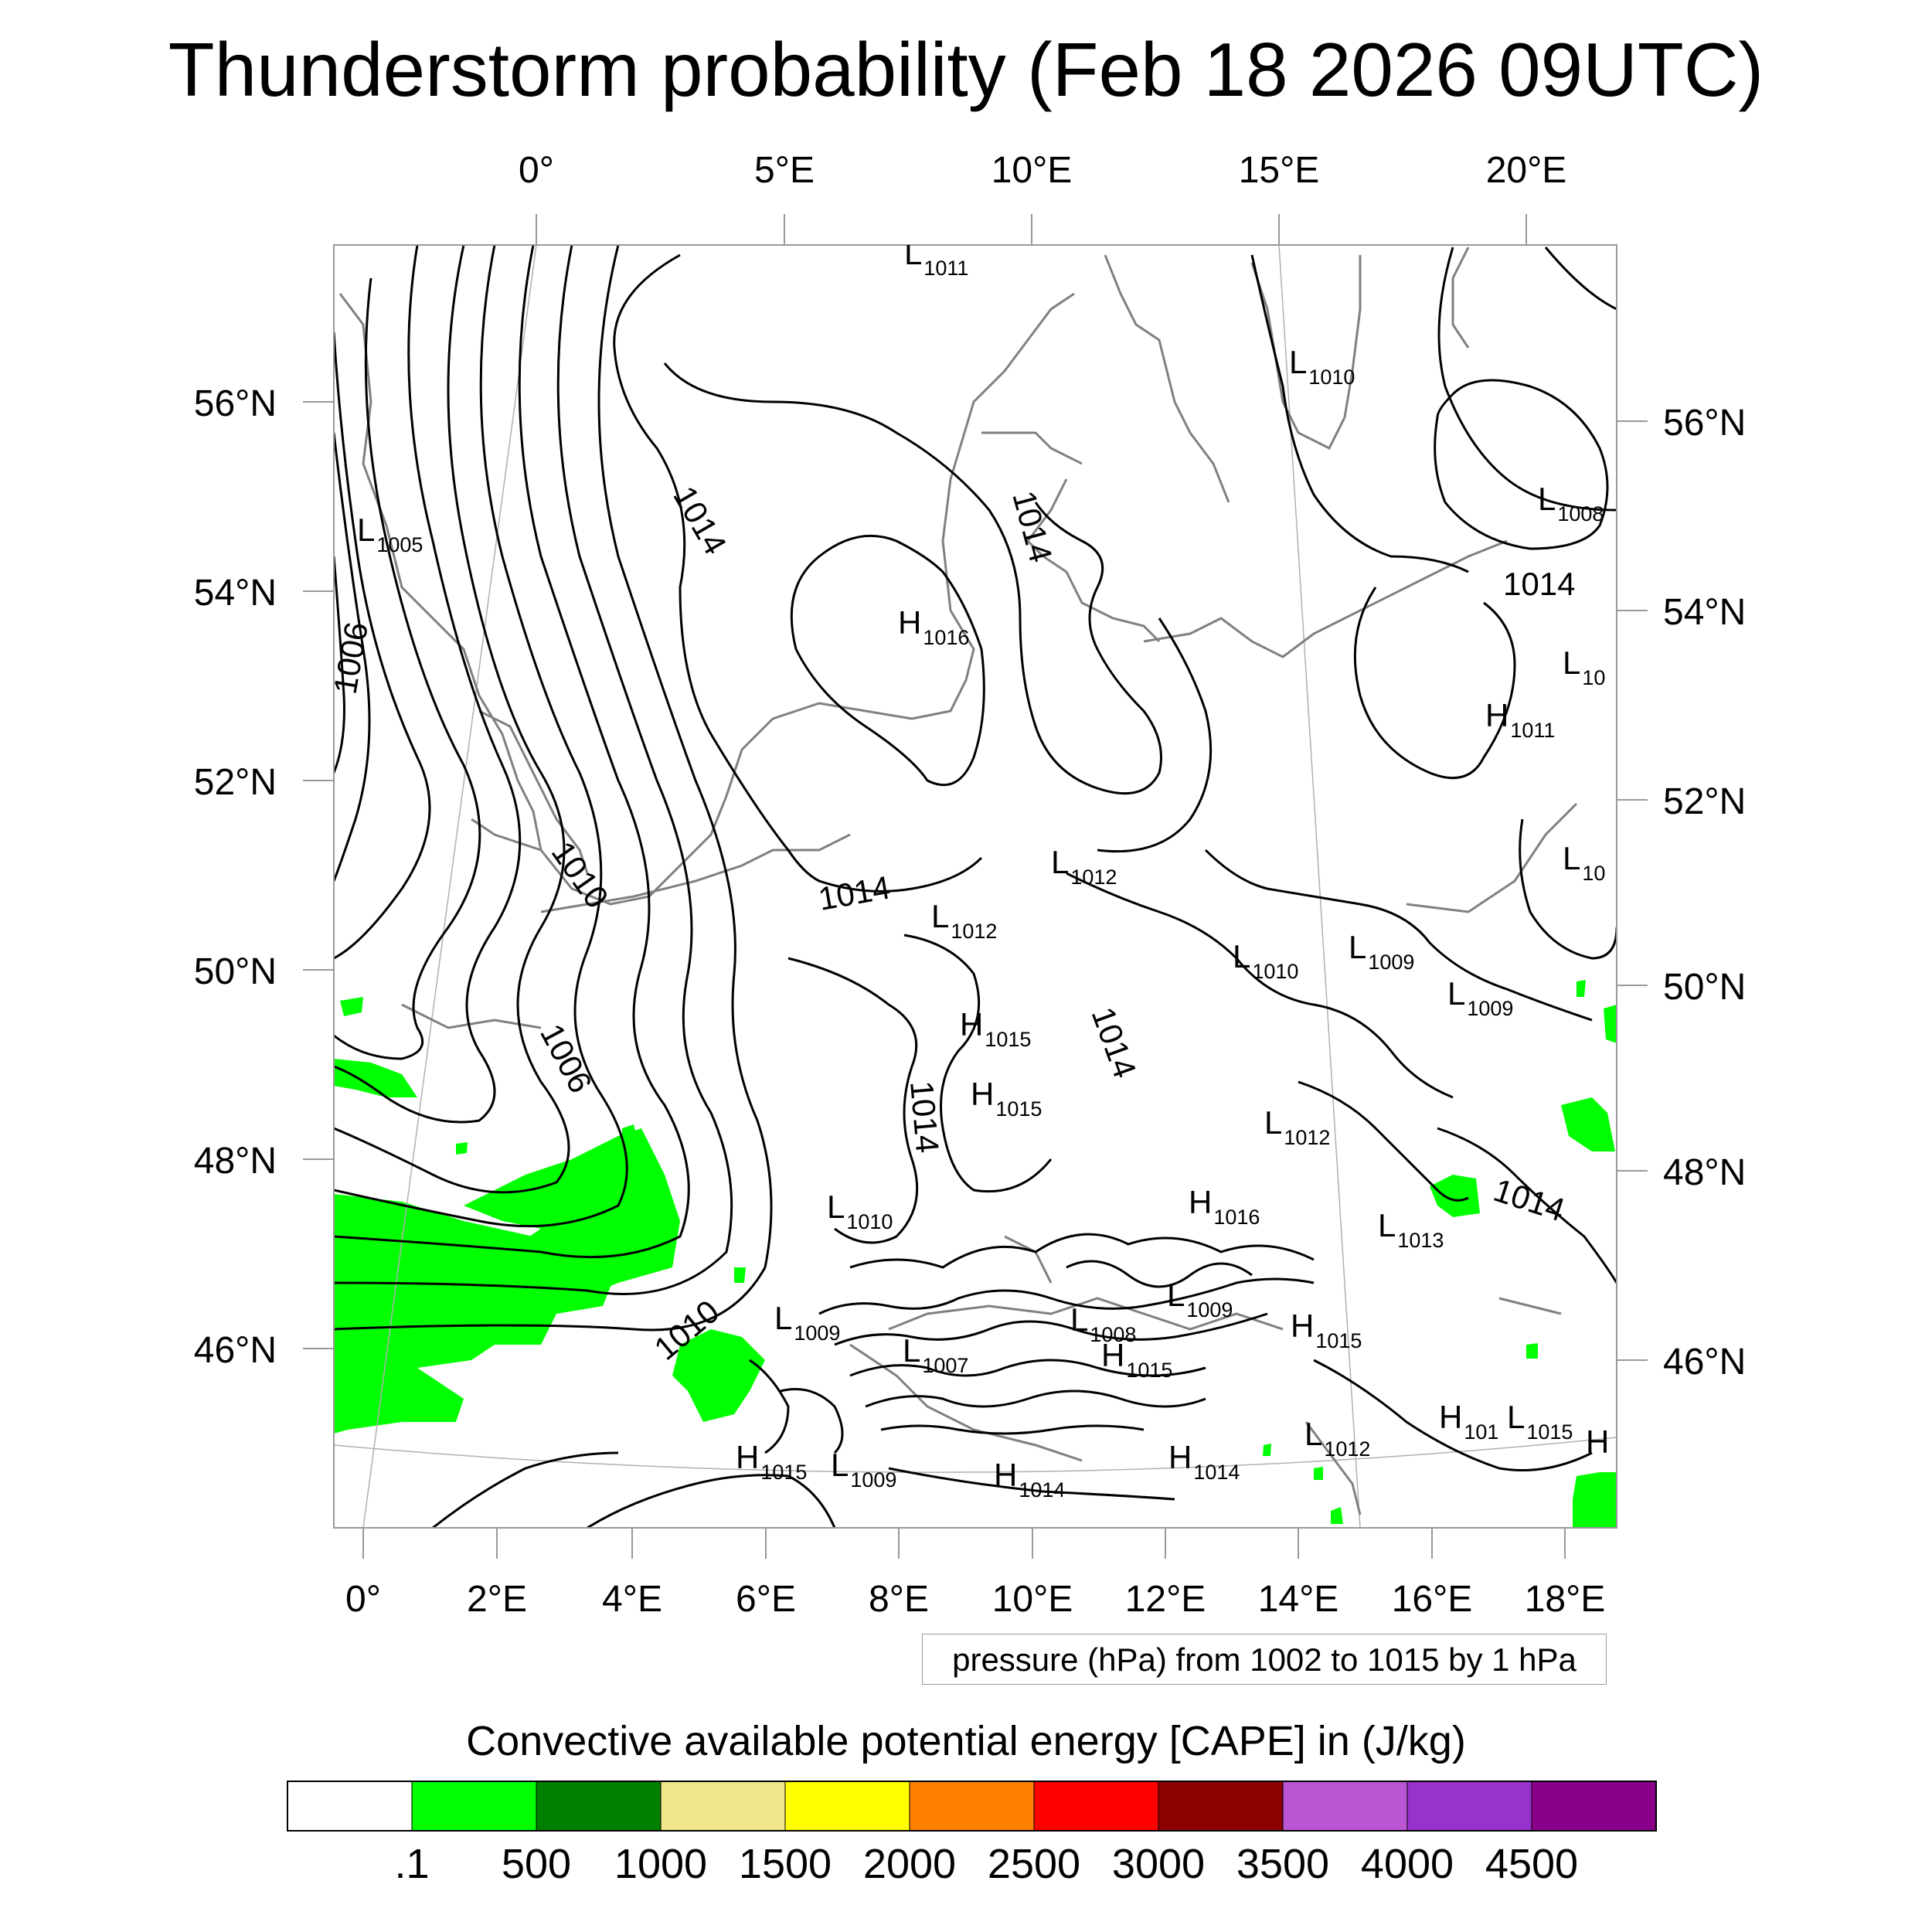  Describe the element at coordinates (1595, 1500) in the screenshot. I see `cape-area-se` at that location.